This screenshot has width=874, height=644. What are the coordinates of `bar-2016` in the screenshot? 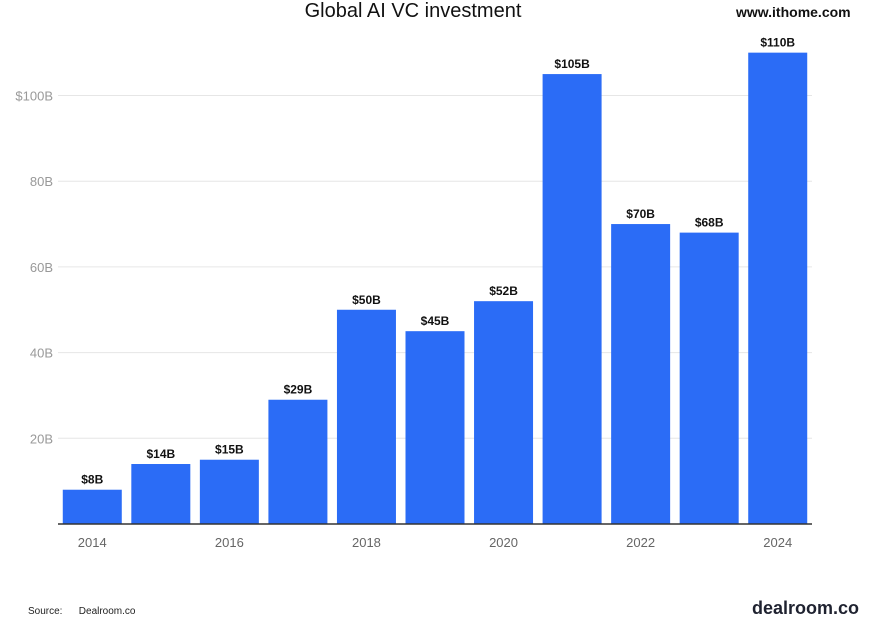 It's located at (229, 491).